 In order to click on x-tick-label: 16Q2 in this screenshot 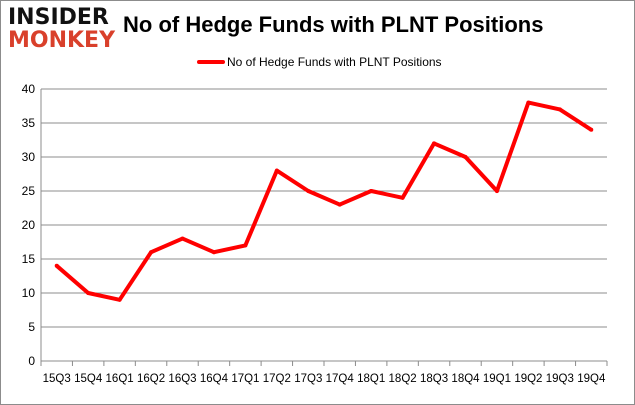, I will do `click(151, 379)`.